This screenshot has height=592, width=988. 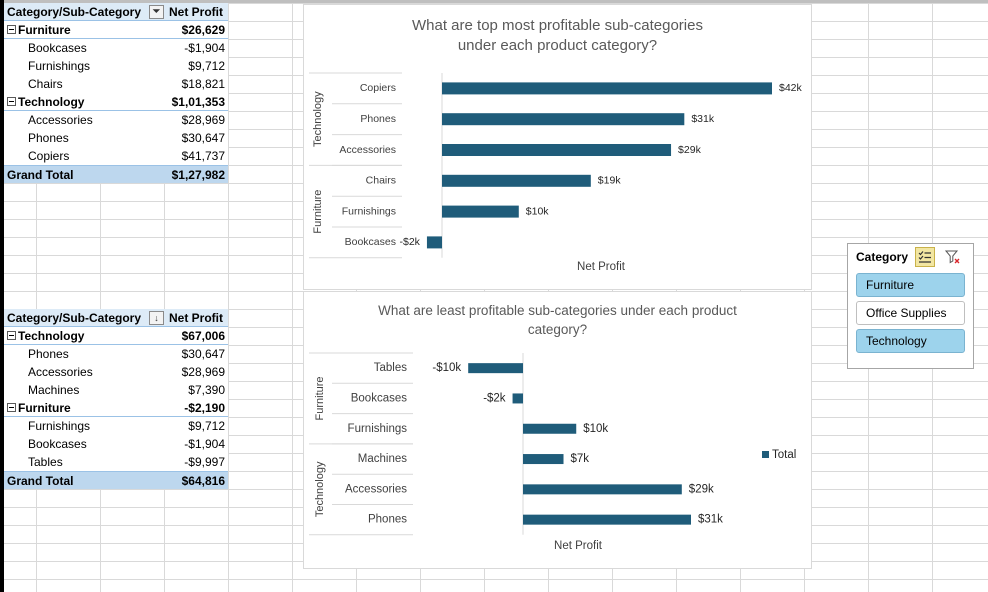 What do you see at coordinates (116, 462) in the screenshot?
I see `pivot-subcategory-row: Tables -$9,997` at bounding box center [116, 462].